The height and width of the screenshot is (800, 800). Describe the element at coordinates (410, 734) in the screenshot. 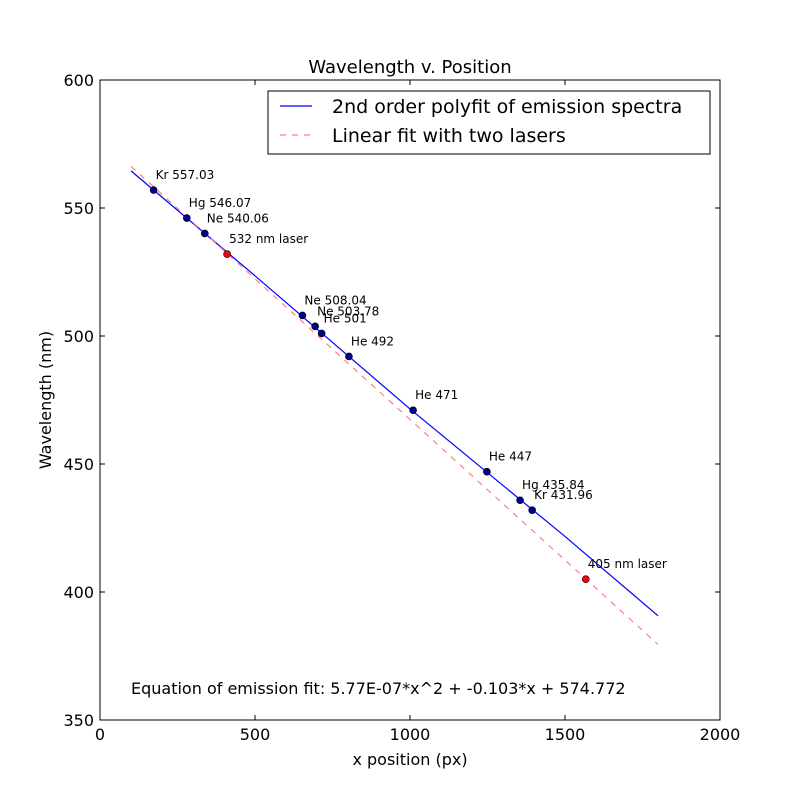

I see `x-tick-label: 1000` at that location.